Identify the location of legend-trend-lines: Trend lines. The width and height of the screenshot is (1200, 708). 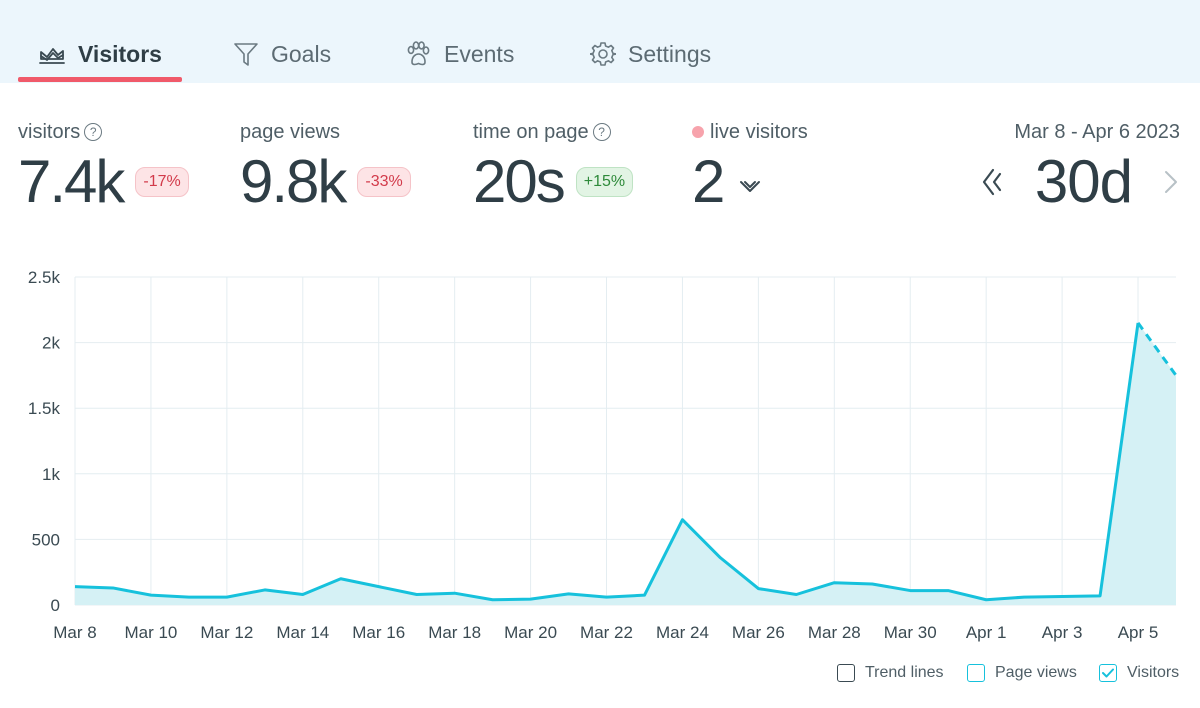
(890, 673).